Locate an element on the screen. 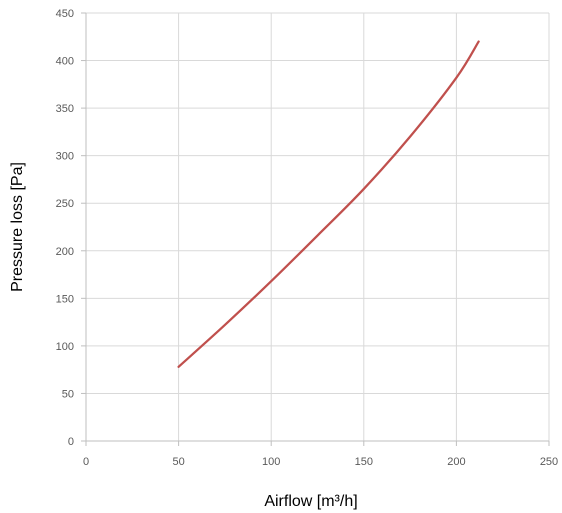  y-tick-label: 0 is located at coordinates (71, 442).